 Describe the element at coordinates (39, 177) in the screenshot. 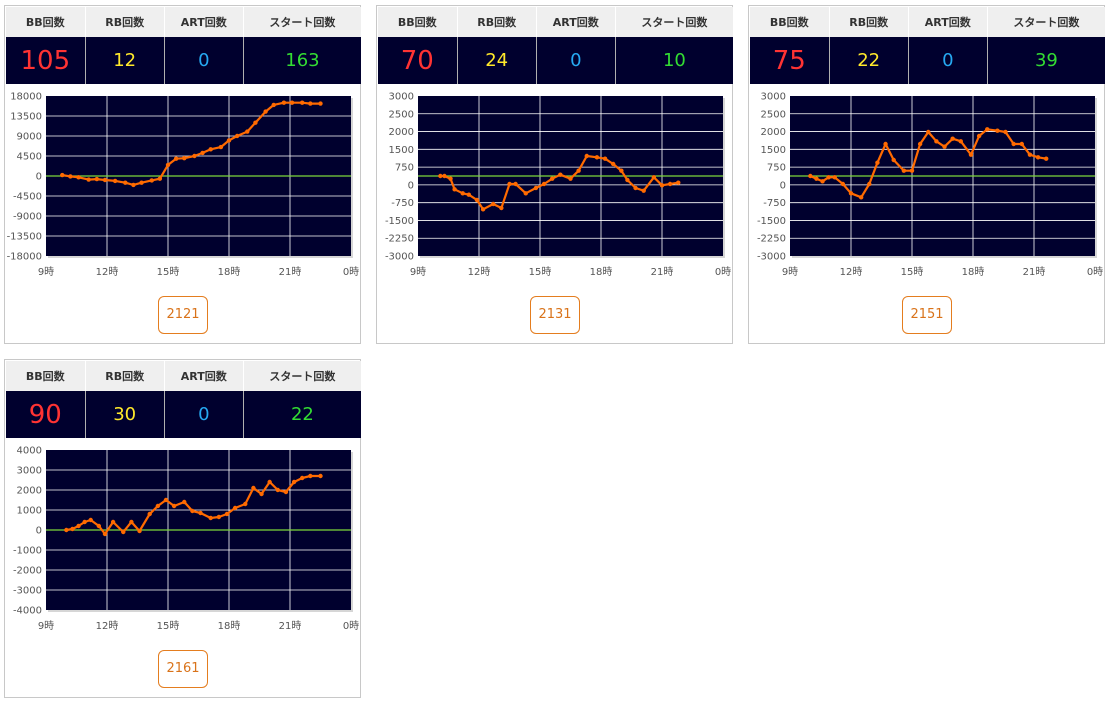

I see `y-tick-label: 0` at that location.